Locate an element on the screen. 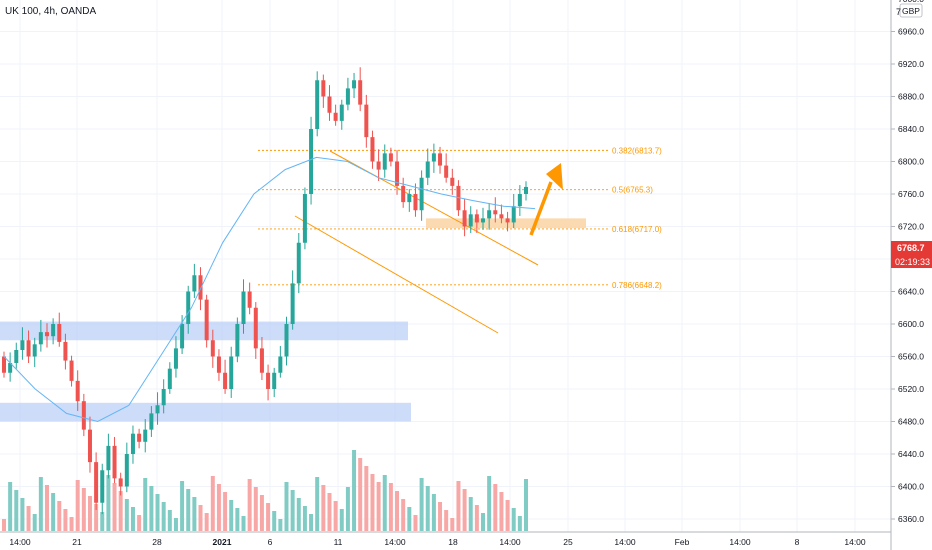 The width and height of the screenshot is (932, 550). price-tick-label: 6800.0 is located at coordinates (911, 162).